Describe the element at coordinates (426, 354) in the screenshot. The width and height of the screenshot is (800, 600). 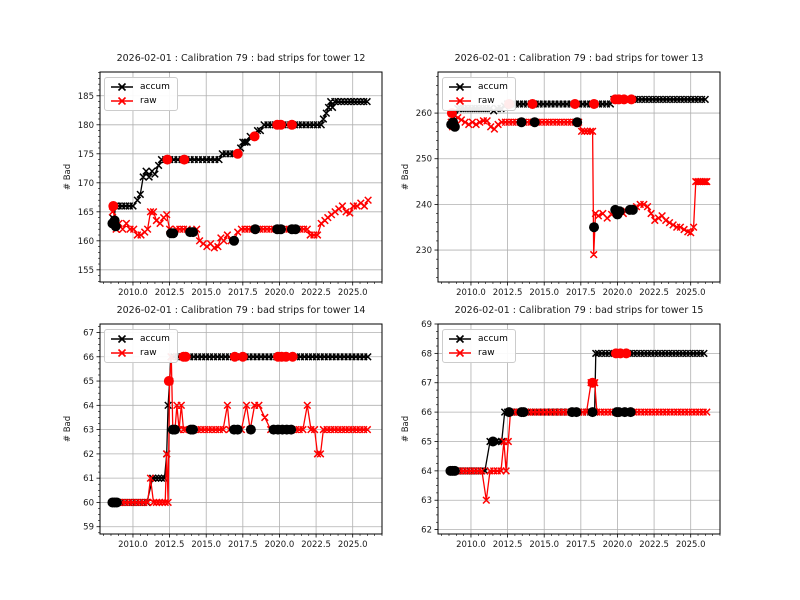
I see `svg-text: 68` at that location.